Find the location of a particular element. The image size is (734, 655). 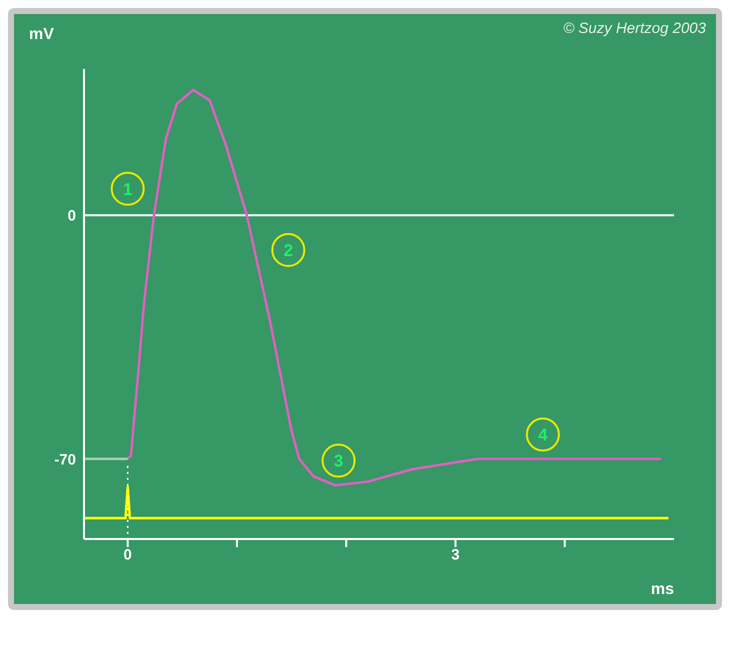

x-axis-title: ms is located at coordinates (662, 589).